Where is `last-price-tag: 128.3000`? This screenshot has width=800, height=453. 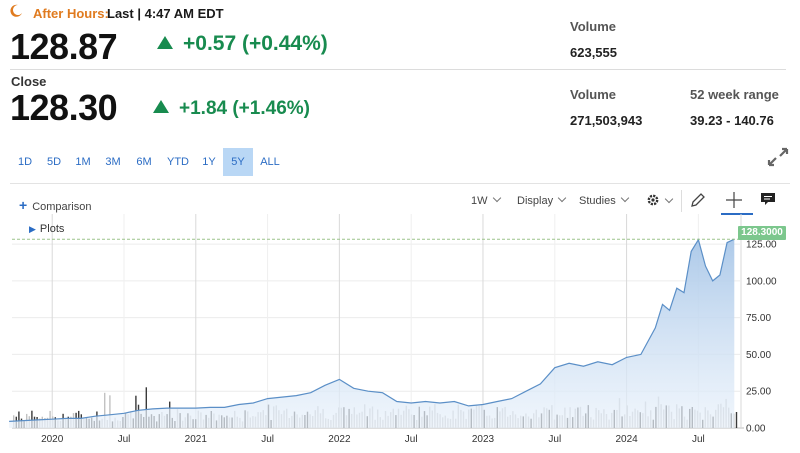 last-price-tag: 128.3000 is located at coordinates (762, 233).